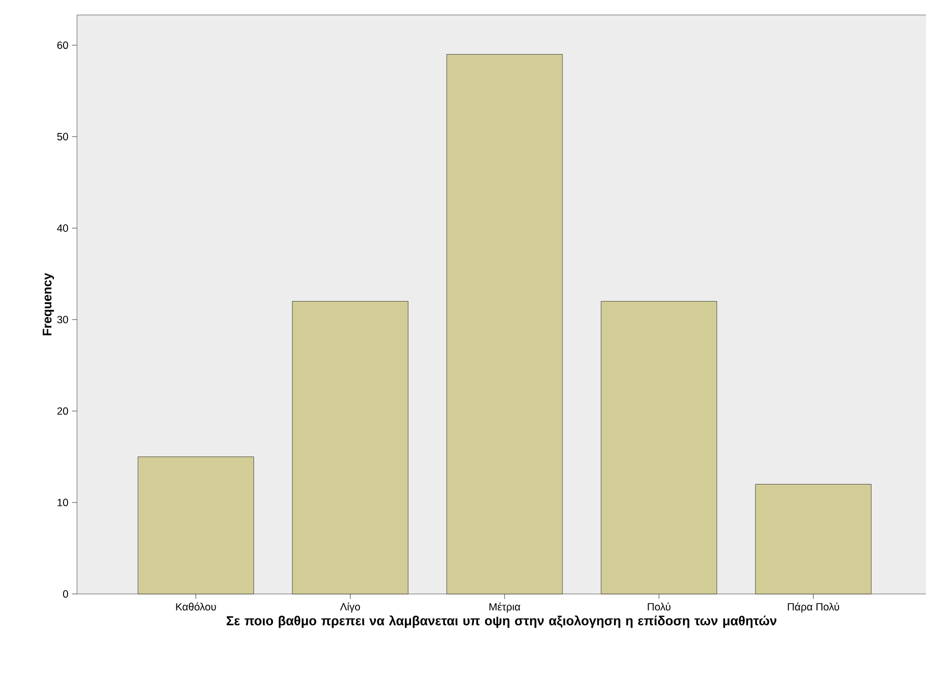 The height and width of the screenshot is (677, 926). Describe the element at coordinates (63, 502) in the screenshot. I see `y-tick-label: 10` at that location.